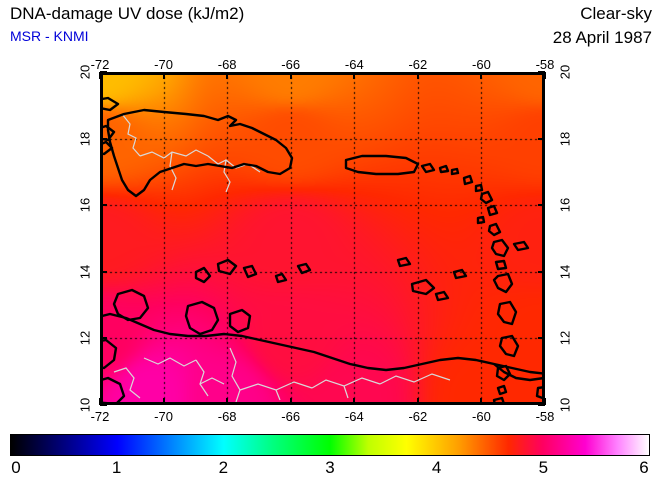  Describe the element at coordinates (602, 37) in the screenshot. I see `date-label: 28 April 1987` at that location.